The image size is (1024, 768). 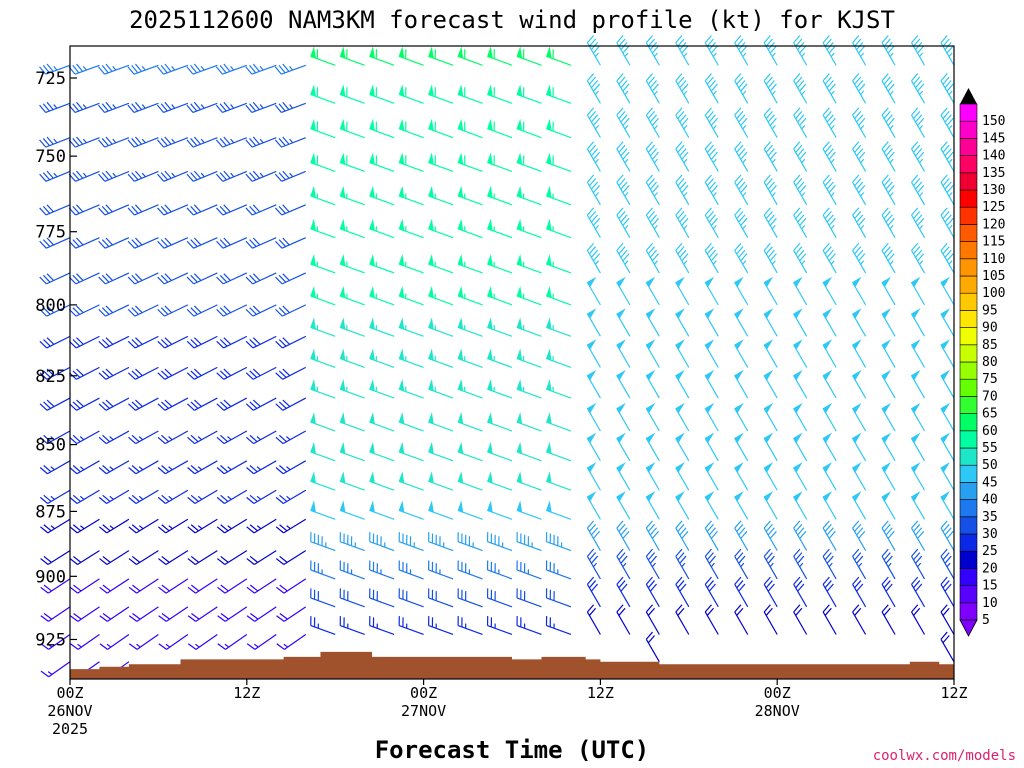 What do you see at coordinates (968, 370) in the screenshot?
I see `colorbar-swatch` at bounding box center [968, 370].